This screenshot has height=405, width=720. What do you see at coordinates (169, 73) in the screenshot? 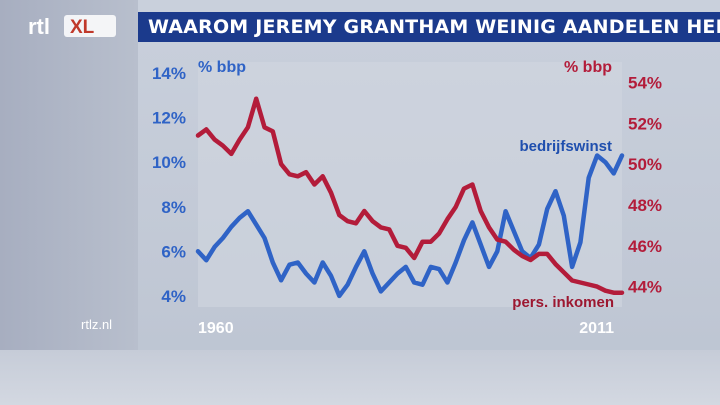
I see `y-left-tick-label: 14%` at bounding box center [169, 73].